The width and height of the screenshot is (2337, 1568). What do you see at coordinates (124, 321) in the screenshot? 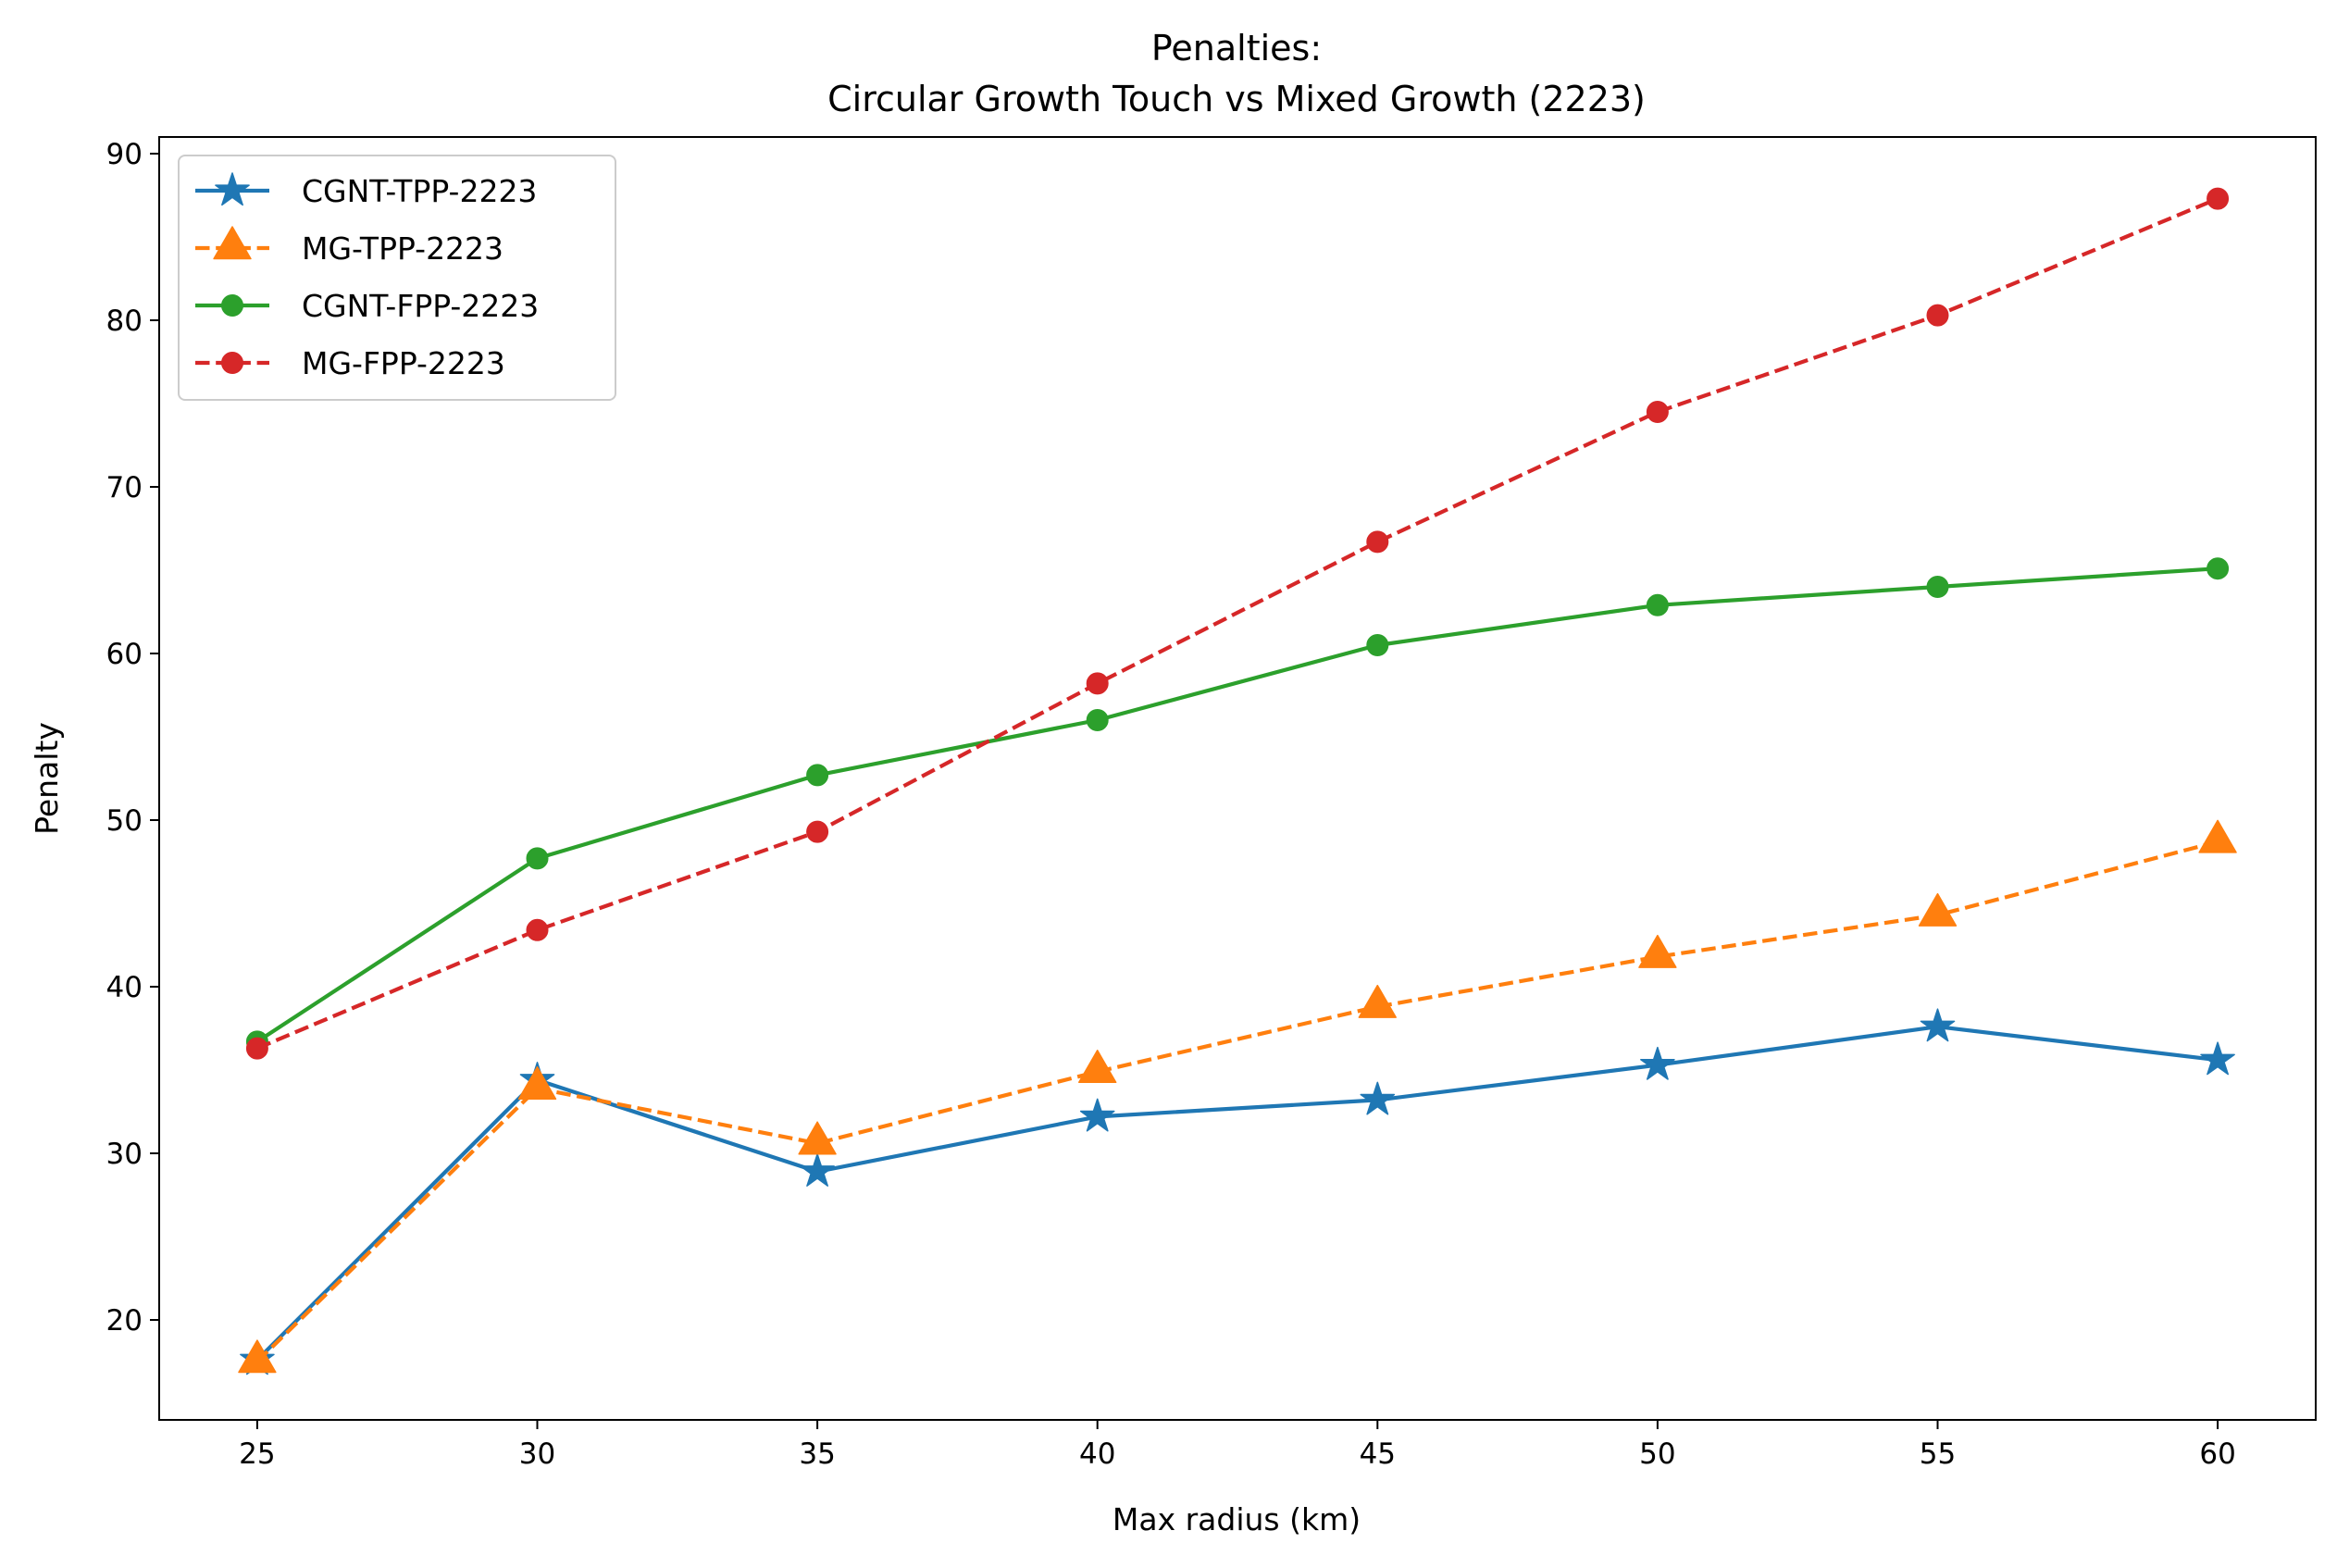
I see `y-tick-label: 80` at bounding box center [124, 321].